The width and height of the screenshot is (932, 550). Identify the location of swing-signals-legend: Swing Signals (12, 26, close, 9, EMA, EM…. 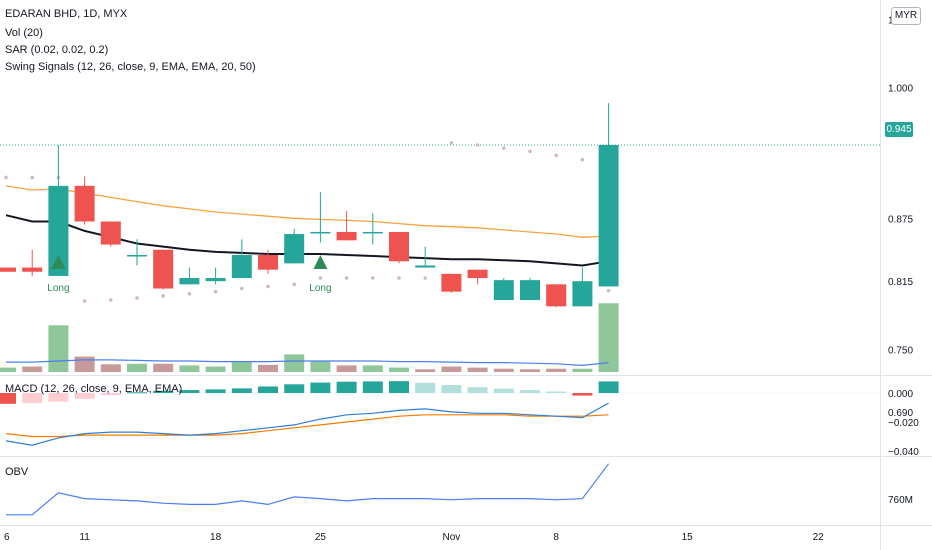
(130, 67).